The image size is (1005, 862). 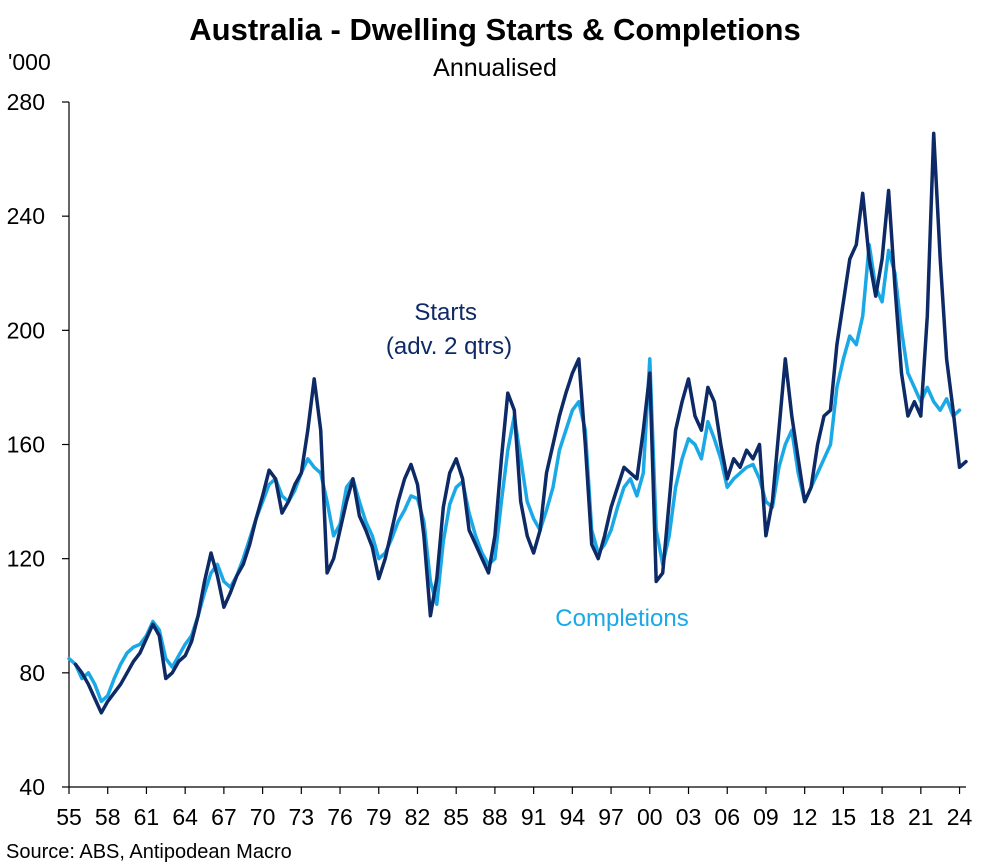 What do you see at coordinates (534, 817) in the screenshot?
I see `x-tick-label: 91` at bounding box center [534, 817].